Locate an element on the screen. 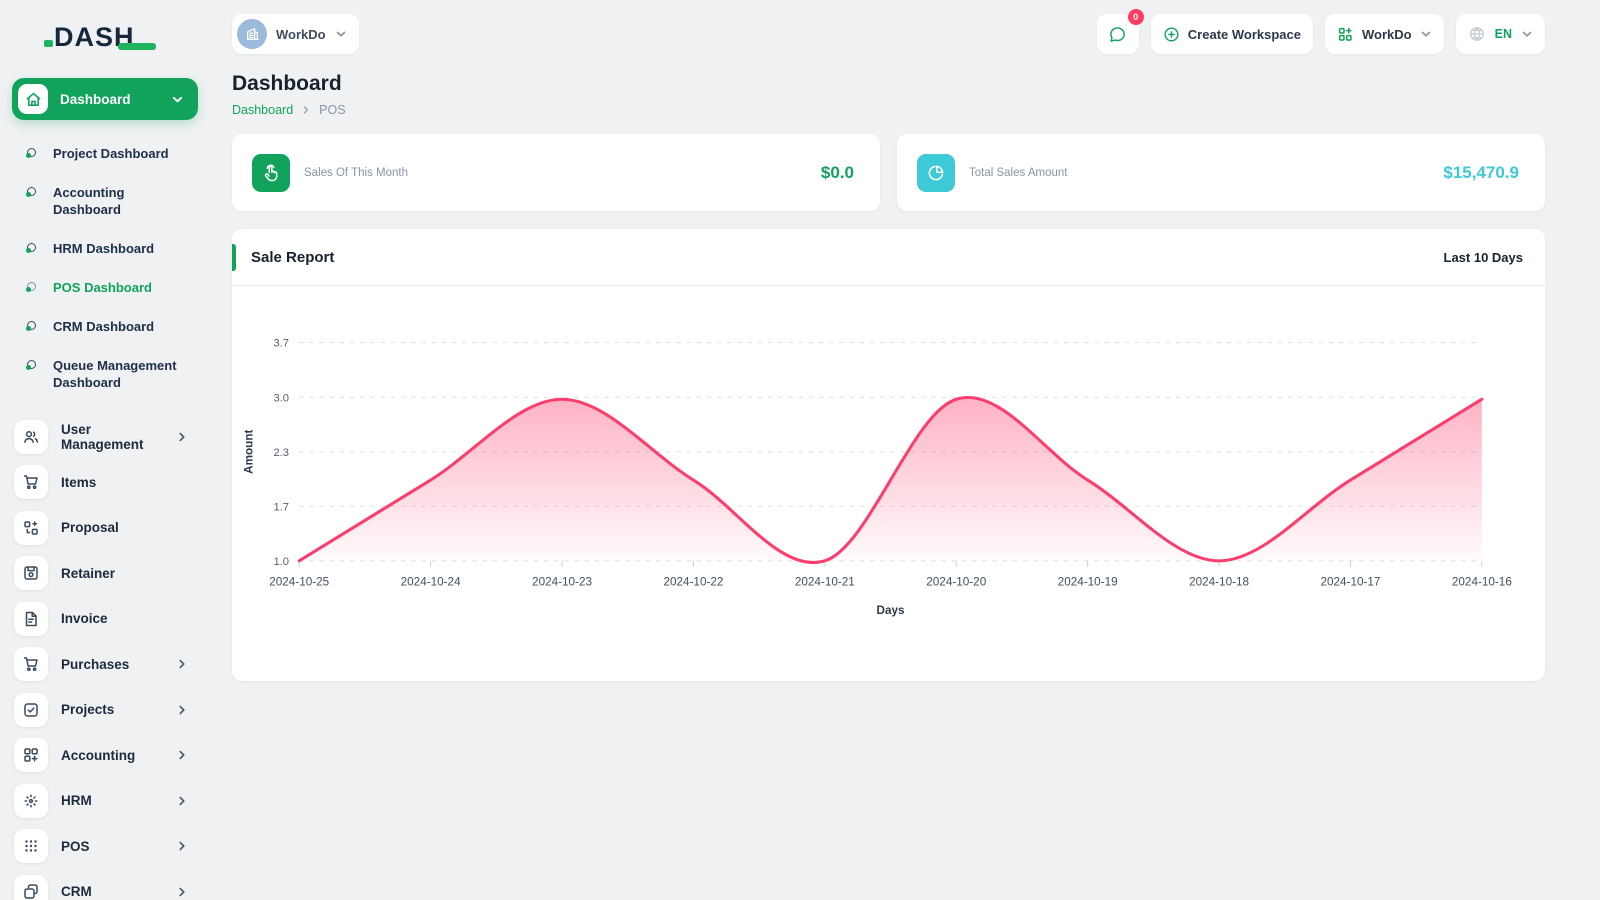 Image resolution: width=1600 pixels, height=900 pixels. submenu-label: POS Dashboard is located at coordinates (102, 287).